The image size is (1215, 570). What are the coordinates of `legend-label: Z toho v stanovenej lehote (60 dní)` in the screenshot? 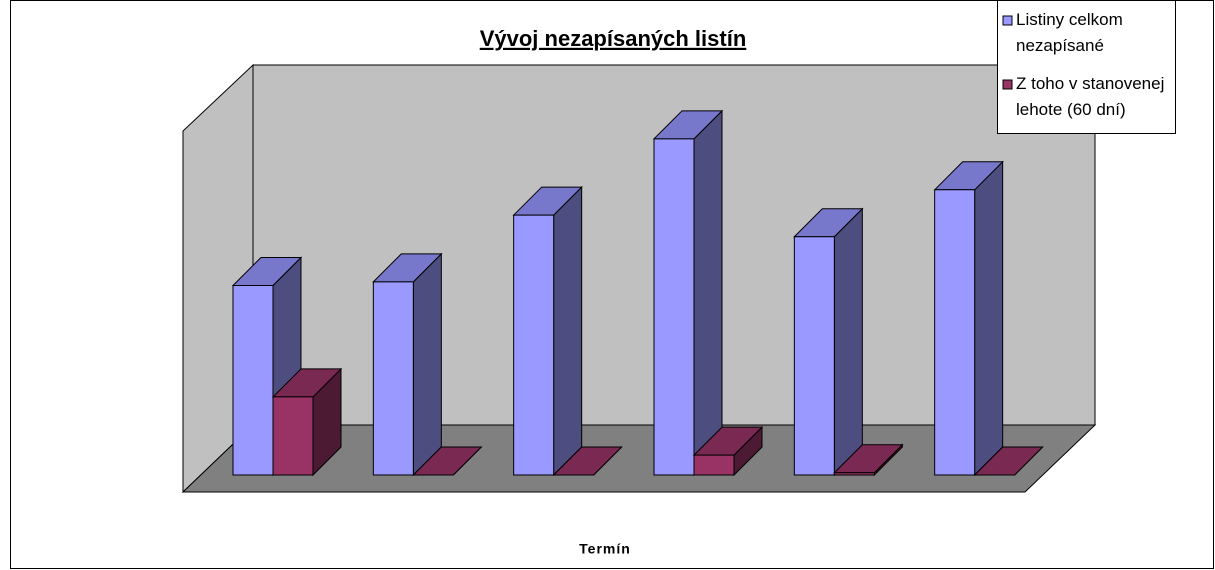 It's located at (1090, 96).